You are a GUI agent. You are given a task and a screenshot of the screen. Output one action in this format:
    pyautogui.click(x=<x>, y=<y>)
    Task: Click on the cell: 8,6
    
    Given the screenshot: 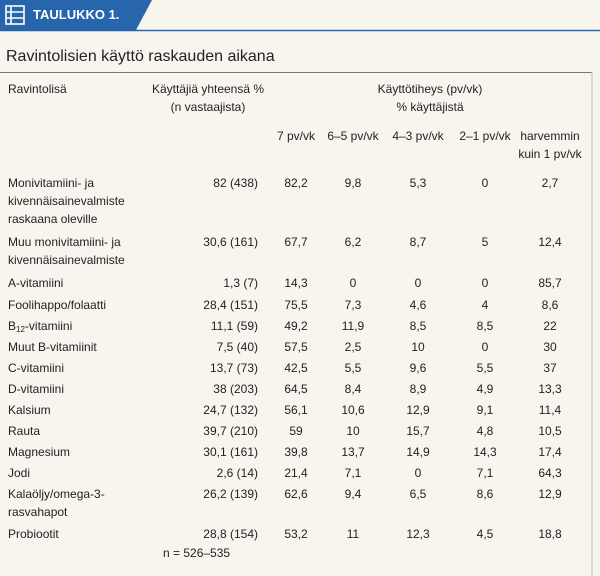 What is the action you would take?
    pyautogui.click(x=550, y=305)
    